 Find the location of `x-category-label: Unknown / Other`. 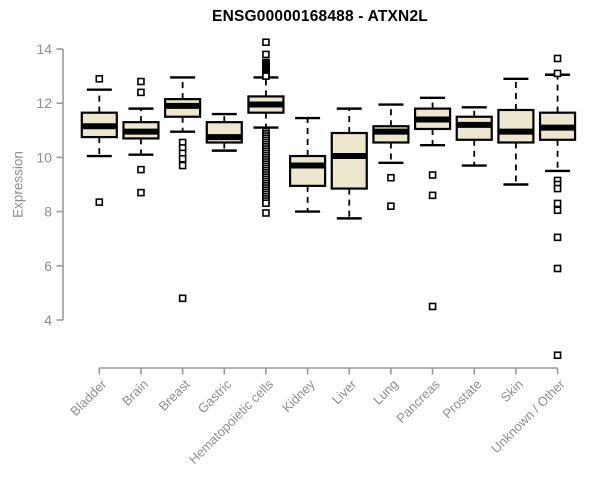

x-category-label: Unknown / Other is located at coordinates (528, 416).